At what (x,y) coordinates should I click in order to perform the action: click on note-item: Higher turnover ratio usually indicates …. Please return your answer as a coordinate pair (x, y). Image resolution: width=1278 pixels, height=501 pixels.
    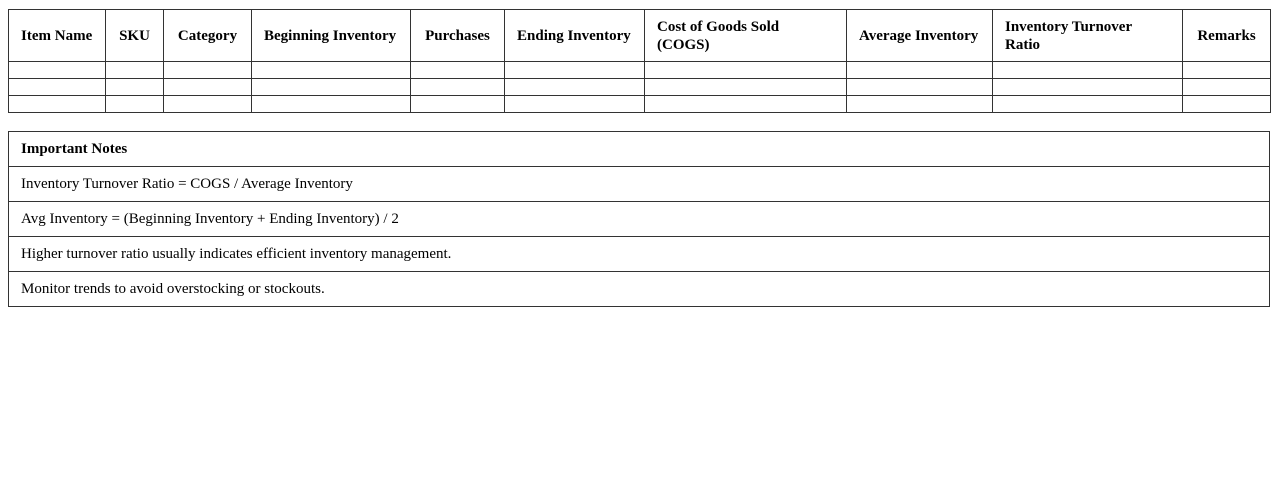
    Looking at the image, I should click on (639, 254).